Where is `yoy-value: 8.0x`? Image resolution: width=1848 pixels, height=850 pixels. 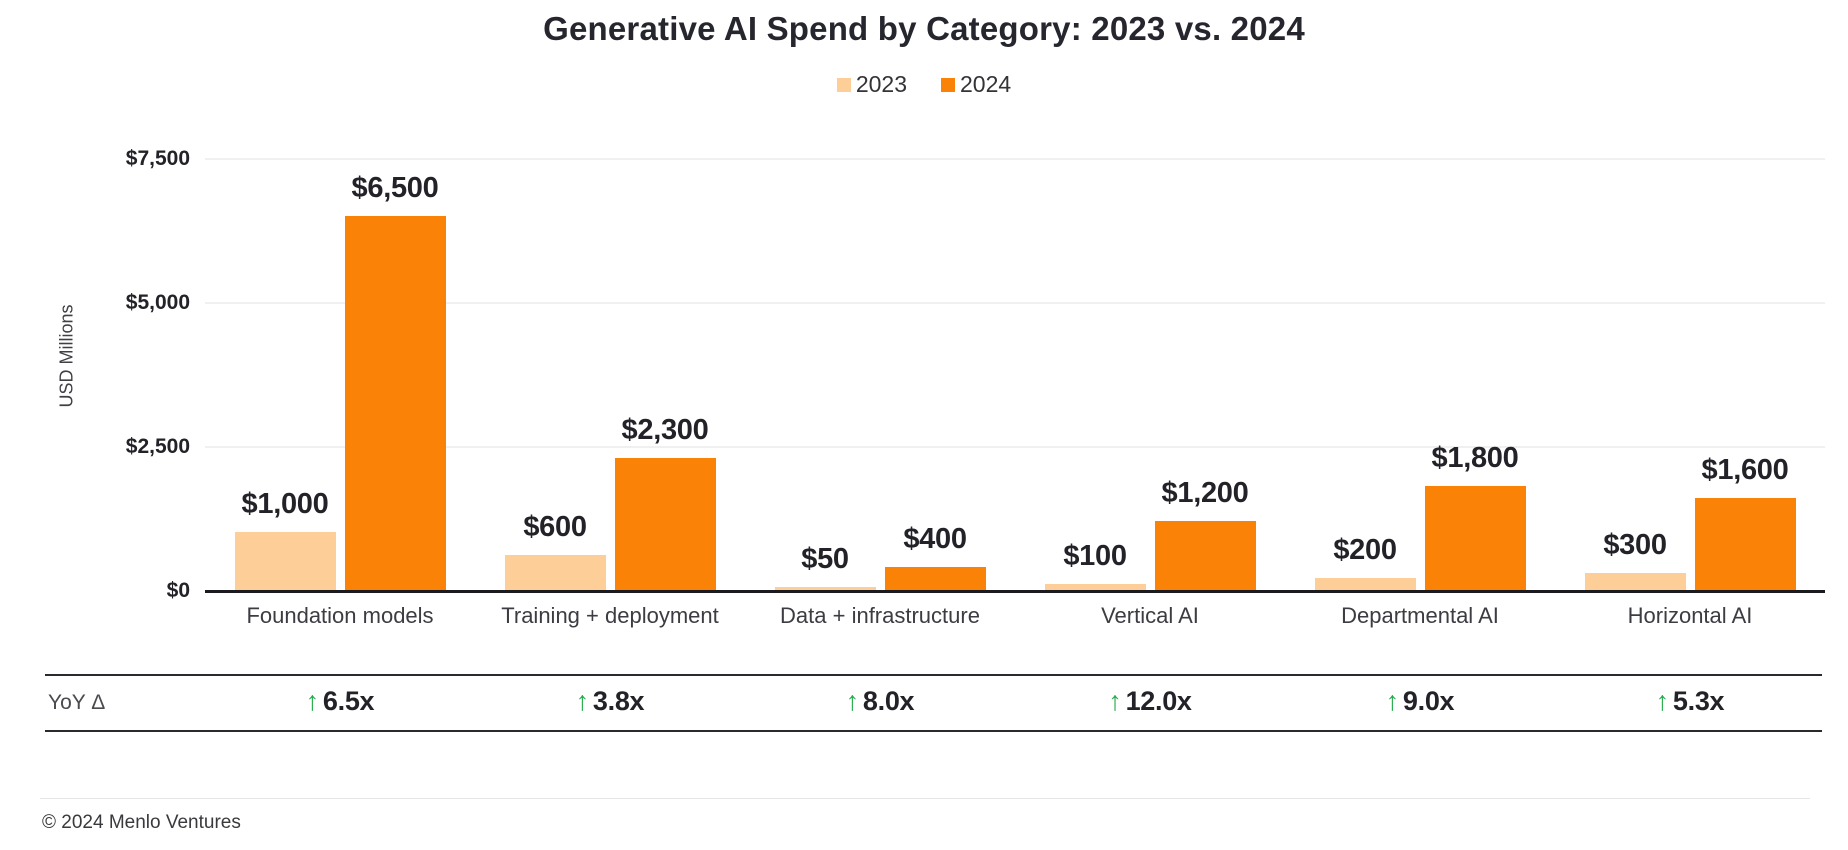 yoy-value: 8.0x is located at coordinates (888, 701).